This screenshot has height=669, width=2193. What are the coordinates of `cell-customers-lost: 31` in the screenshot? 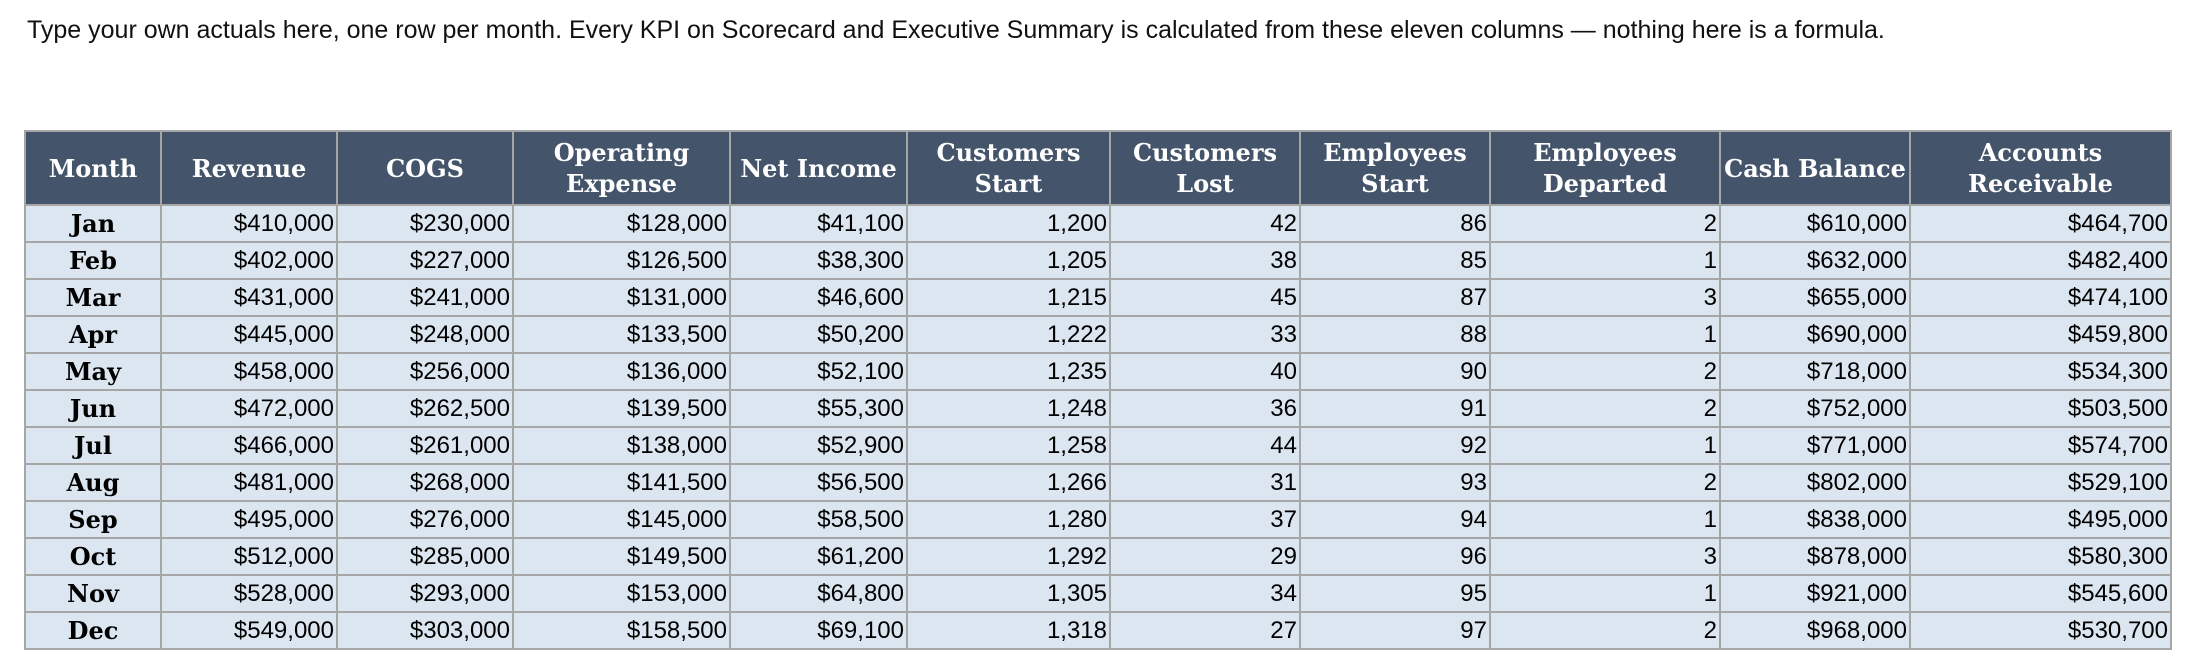 It's located at (1205, 482).